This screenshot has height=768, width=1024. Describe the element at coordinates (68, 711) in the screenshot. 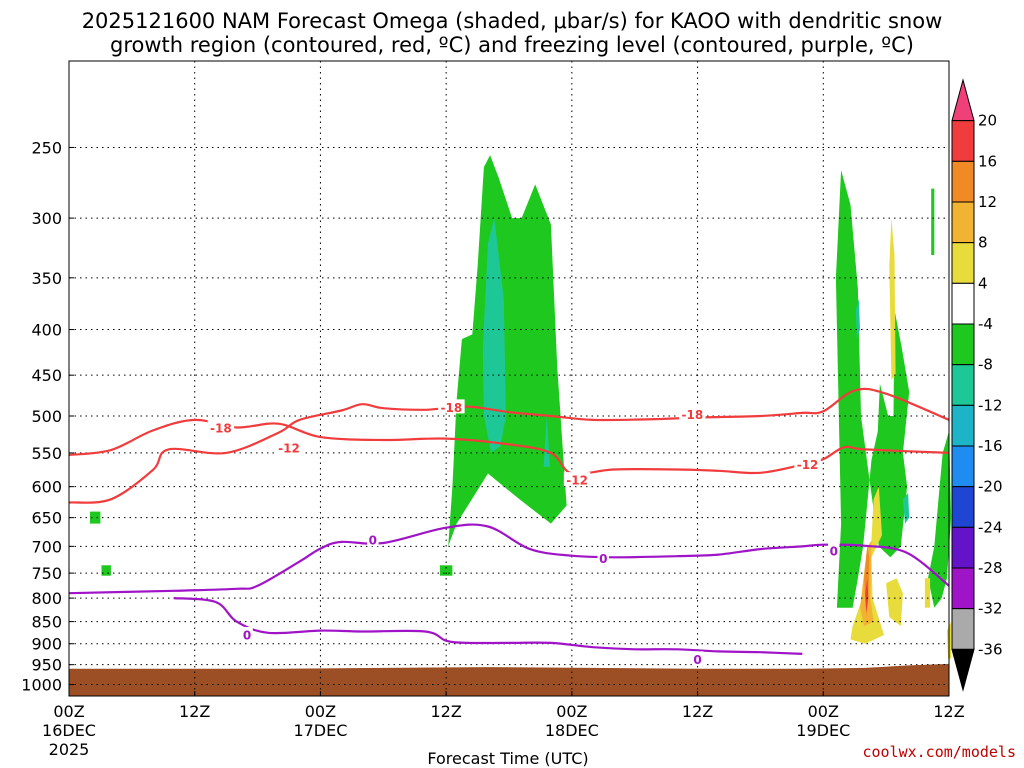

I see `x-tick-label-0: 00Z` at that location.